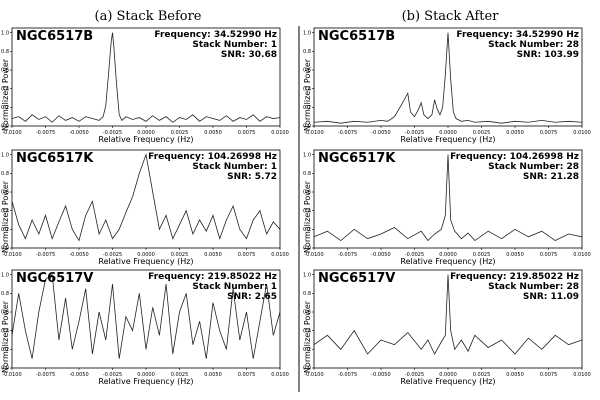 The height and width of the screenshot is (400, 600). What do you see at coordinates (551, 297) in the screenshot?
I see `snr-readout: SNR: 11.09` at bounding box center [551, 297].